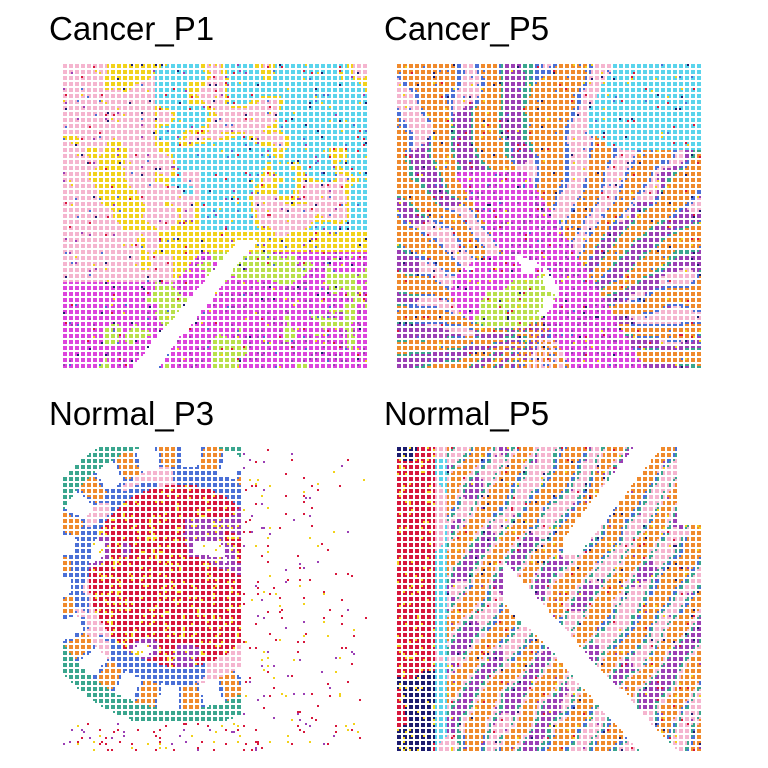 The image size is (768, 768). Describe the element at coordinates (467, 28) in the screenshot. I see `panel-title-cancer-p5: Cancer_P5` at that location.